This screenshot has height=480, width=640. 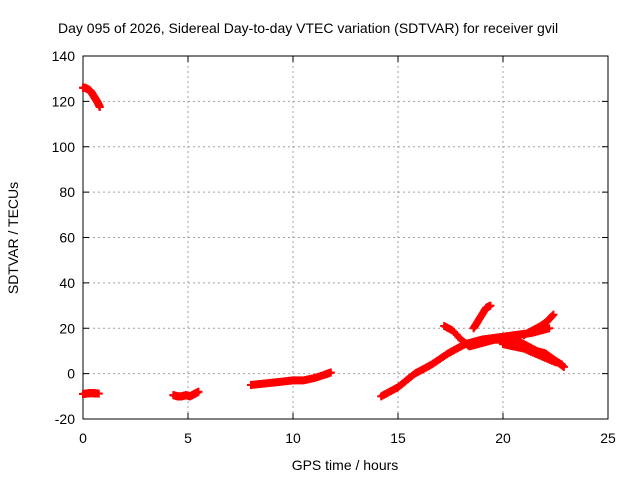 I want to click on y-tick-label: 60, so click(x=67, y=238).